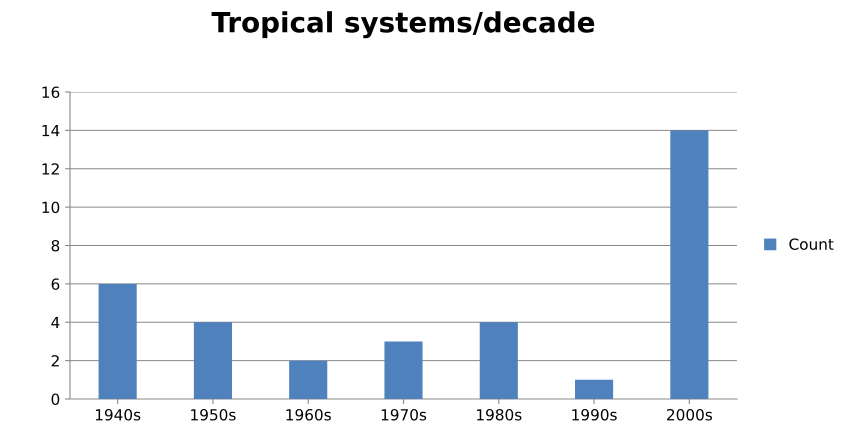 The image size is (864, 448). What do you see at coordinates (213, 414) in the screenshot?
I see `x-tick-label: 1950s` at bounding box center [213, 414].